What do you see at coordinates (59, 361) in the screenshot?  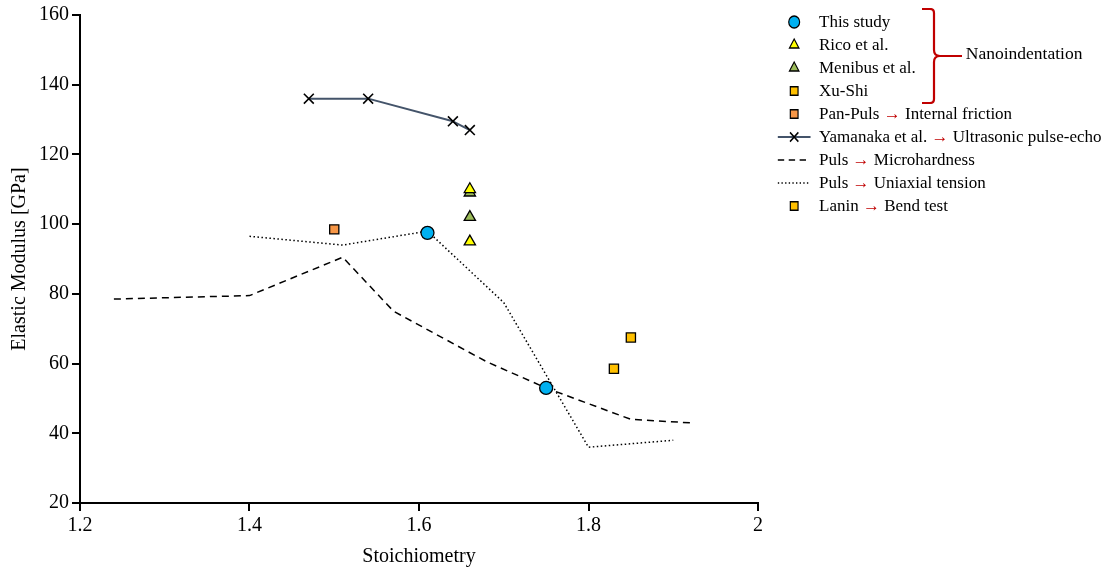 I see `y-tick-label: 60` at bounding box center [59, 361].